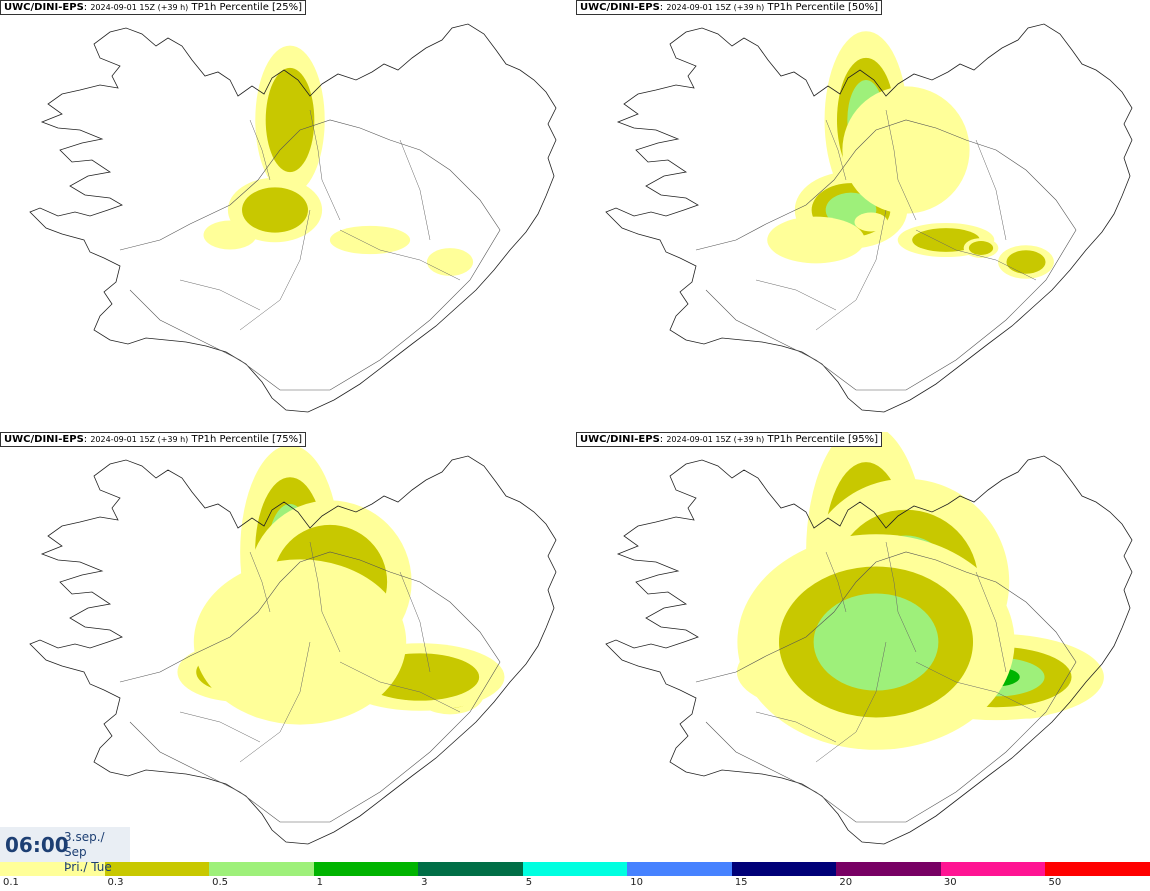 The width and height of the screenshot is (1150, 891). What do you see at coordinates (115, 882) in the screenshot?
I see `legend-tick-label: 0.3` at bounding box center [115, 882].